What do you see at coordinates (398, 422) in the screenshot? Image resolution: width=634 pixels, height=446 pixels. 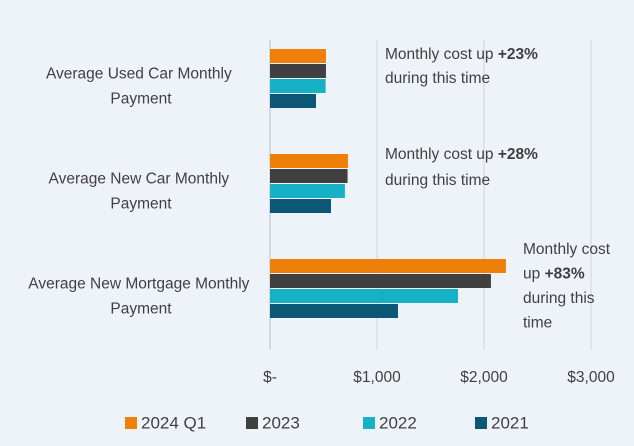 I see `legend-label: 2022` at bounding box center [398, 422].